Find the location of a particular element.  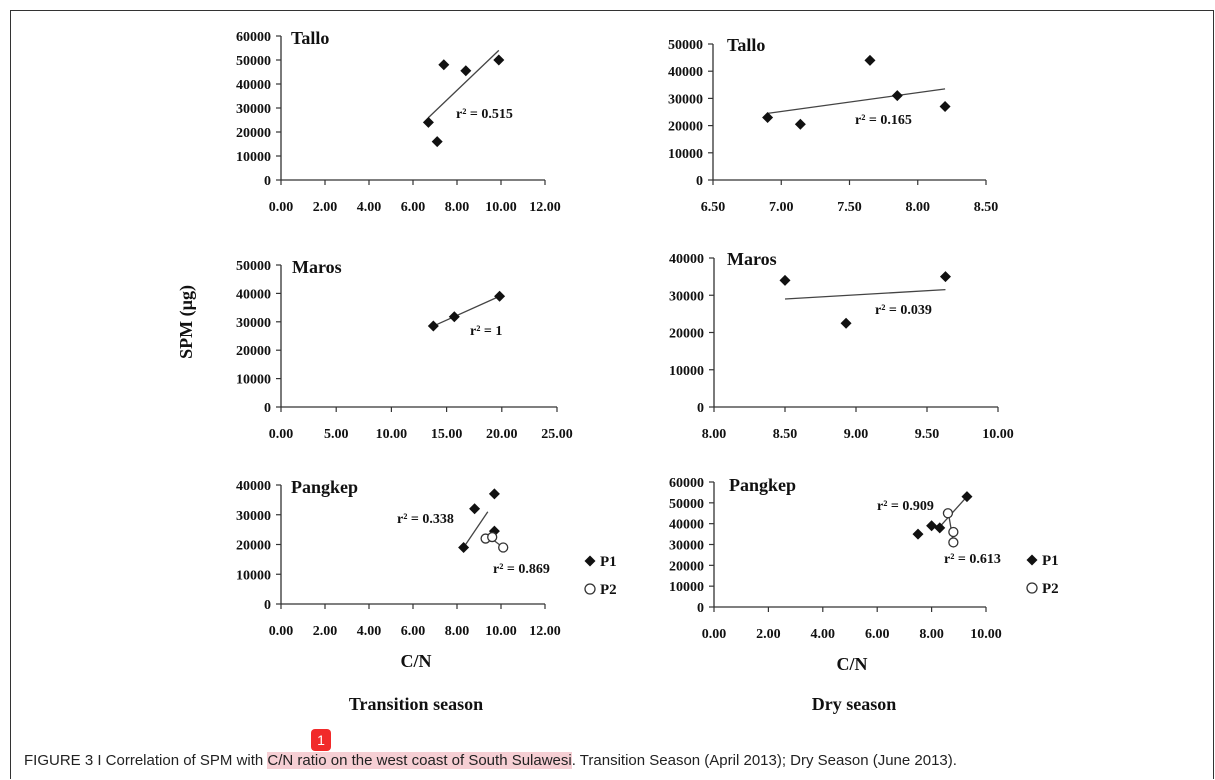

season-label-dry: Dry season is located at coordinates (854, 704).